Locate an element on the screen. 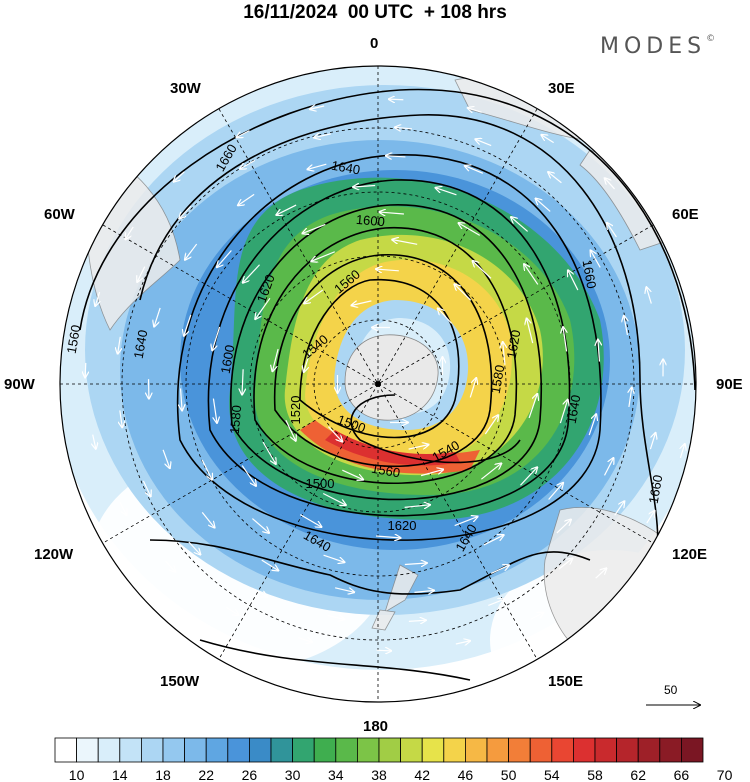 The width and height of the screenshot is (750, 782). colorbar-tick-label: 30 is located at coordinates (293, 774).